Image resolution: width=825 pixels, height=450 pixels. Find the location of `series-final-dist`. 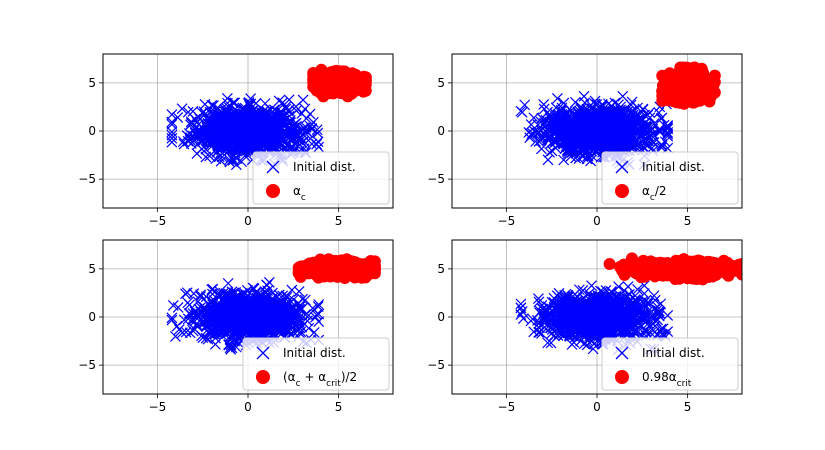

series-final-dist is located at coordinates (339, 83).